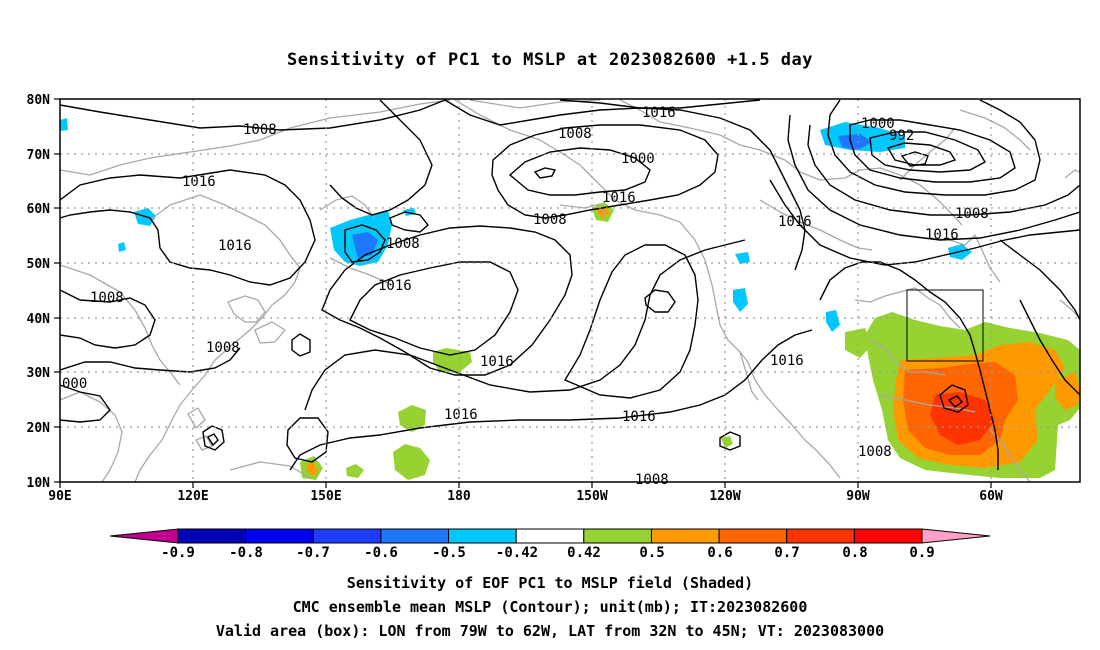 The height and width of the screenshot is (650, 1100). I want to click on shade-hudson-cyan, so click(740, 300).